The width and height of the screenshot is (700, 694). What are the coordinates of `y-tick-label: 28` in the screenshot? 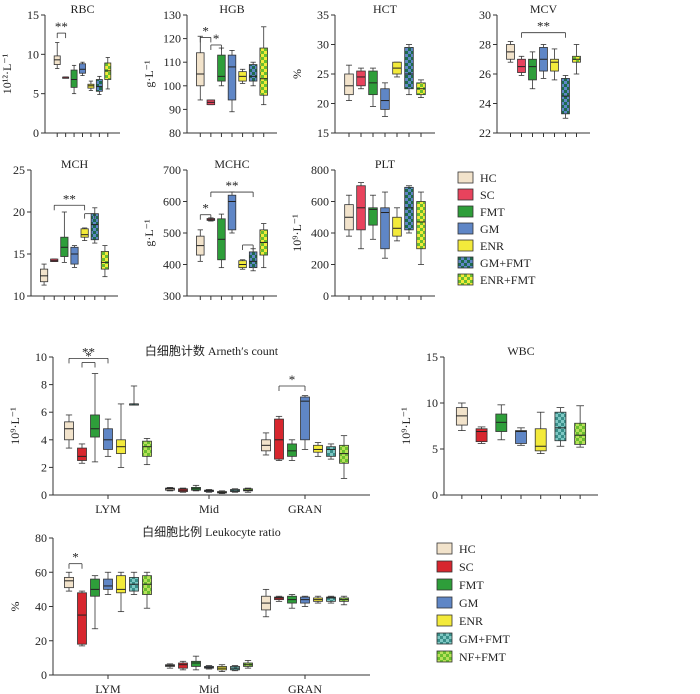 It's located at (485, 45).